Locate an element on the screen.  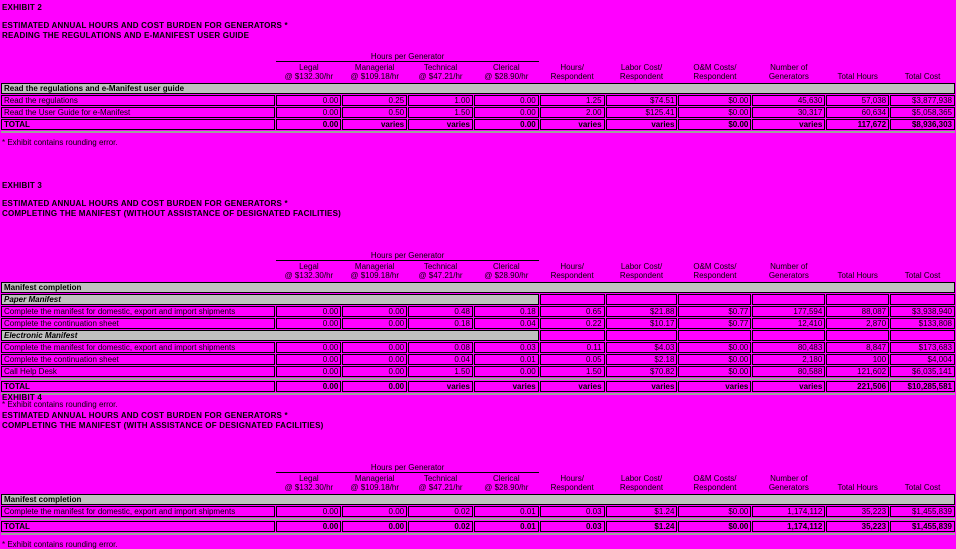
row-value-4: 0.65 is located at coordinates (572, 311).